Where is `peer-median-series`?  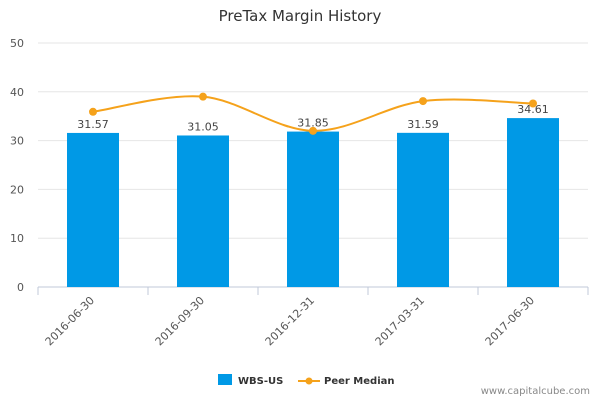
peer-median-series is located at coordinates (313, 113).